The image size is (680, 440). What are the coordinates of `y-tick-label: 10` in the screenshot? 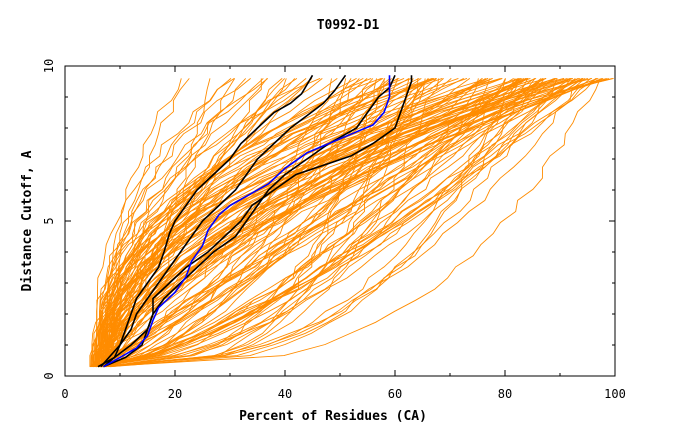 It's located at (49, 66).